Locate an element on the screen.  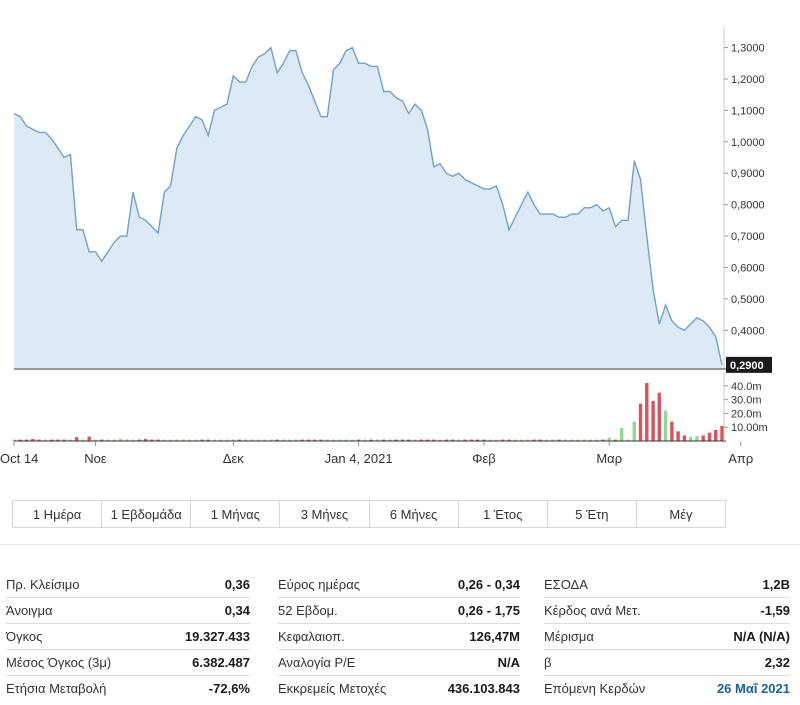
timeframe-button: 1 Εβδομάδα is located at coordinates (147, 514).